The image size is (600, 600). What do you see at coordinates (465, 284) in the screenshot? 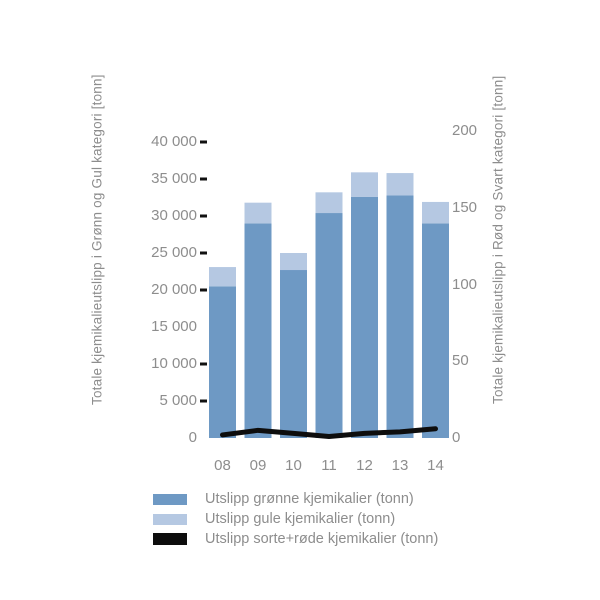
I see `right-tick-label-100: 100` at bounding box center [465, 284].